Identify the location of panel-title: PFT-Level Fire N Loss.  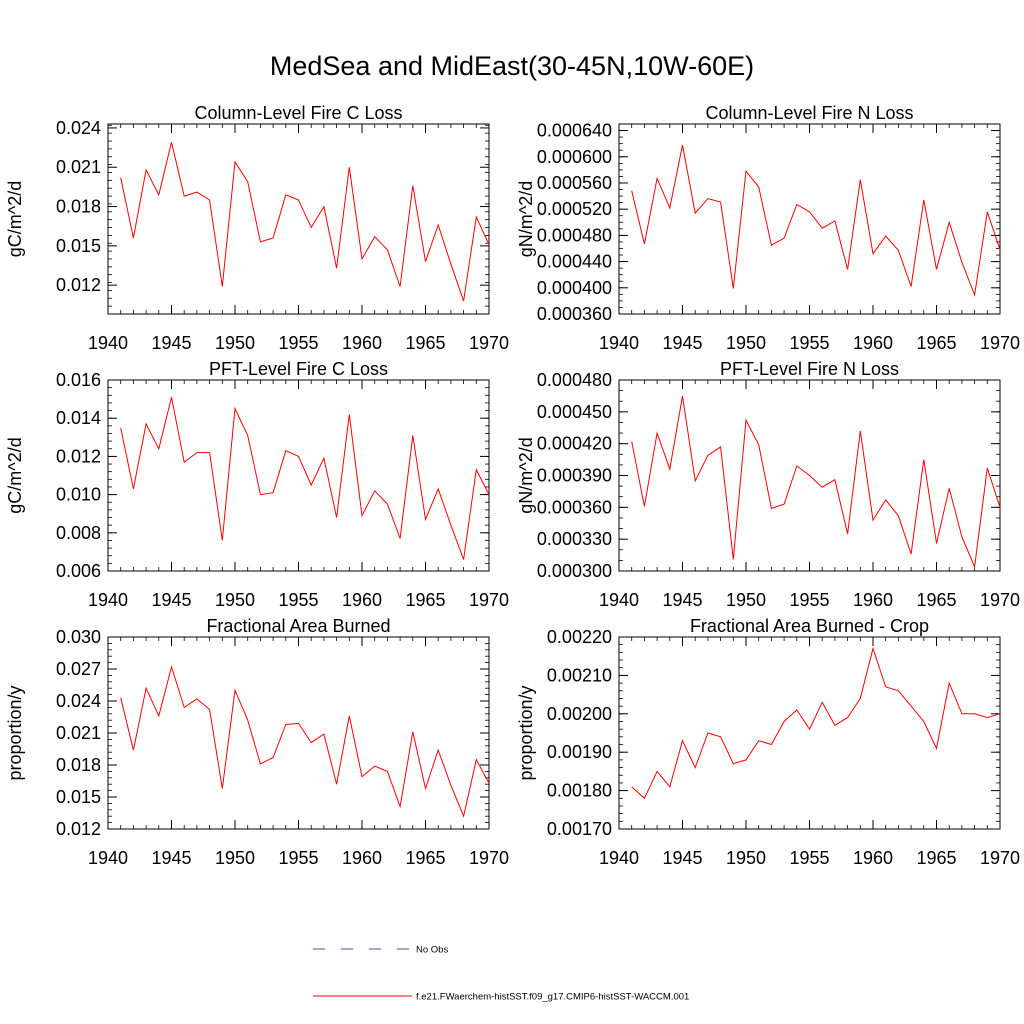
(809, 369).